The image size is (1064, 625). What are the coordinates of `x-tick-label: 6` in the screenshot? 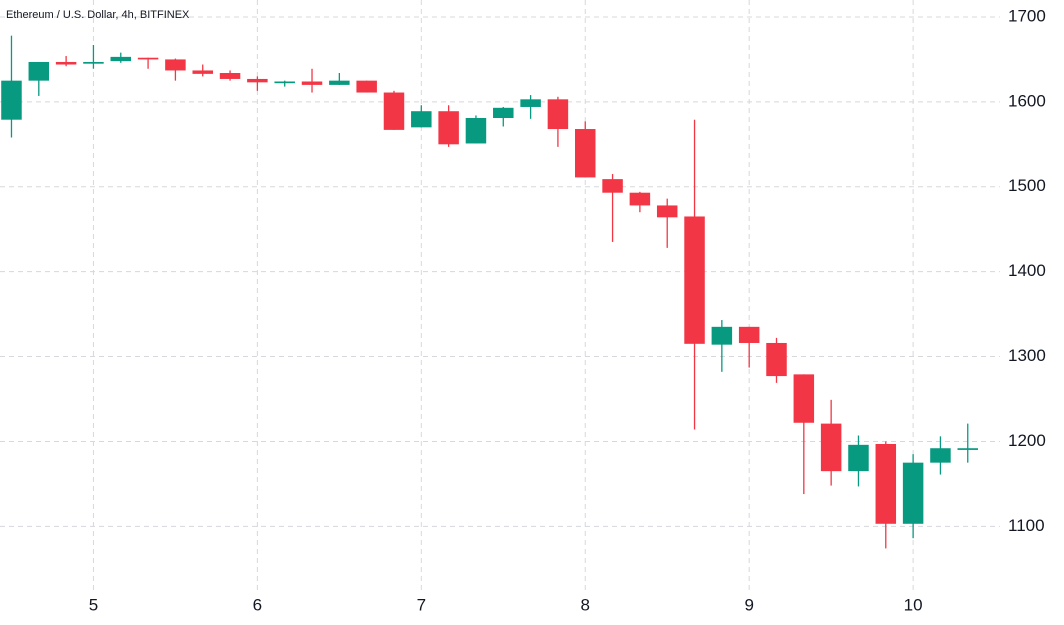 It's located at (257, 604).